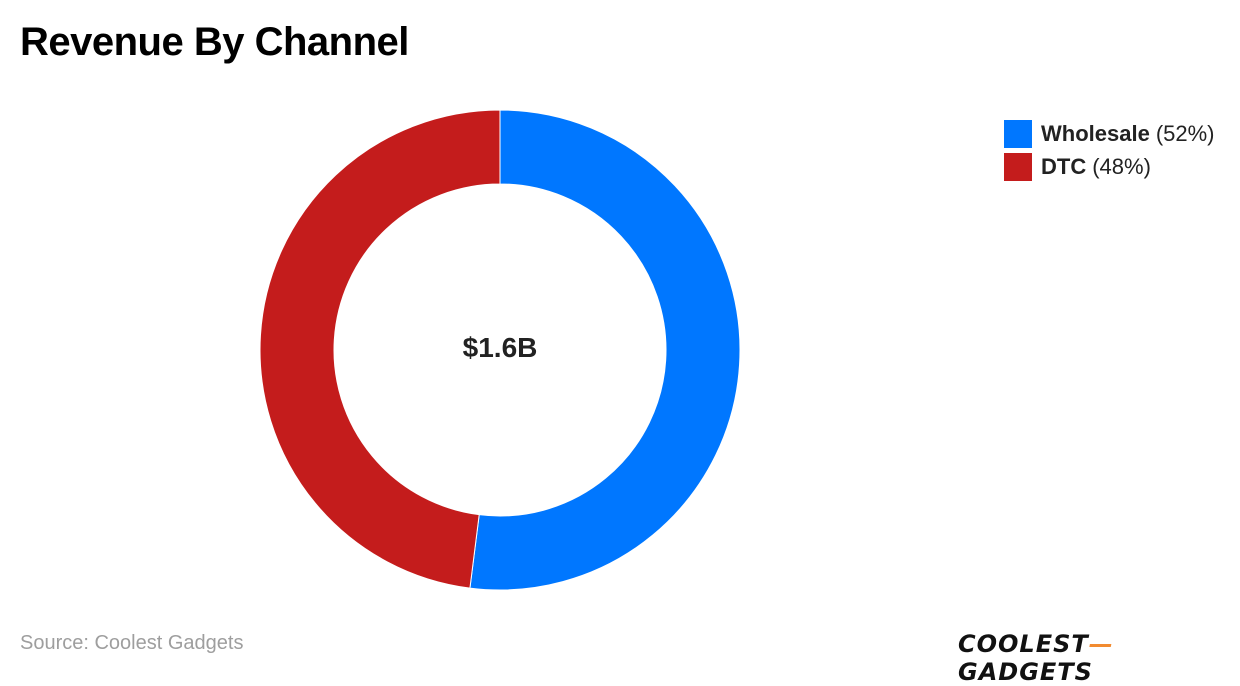  I want to click on legend-swatch-dtc, so click(1018, 167).